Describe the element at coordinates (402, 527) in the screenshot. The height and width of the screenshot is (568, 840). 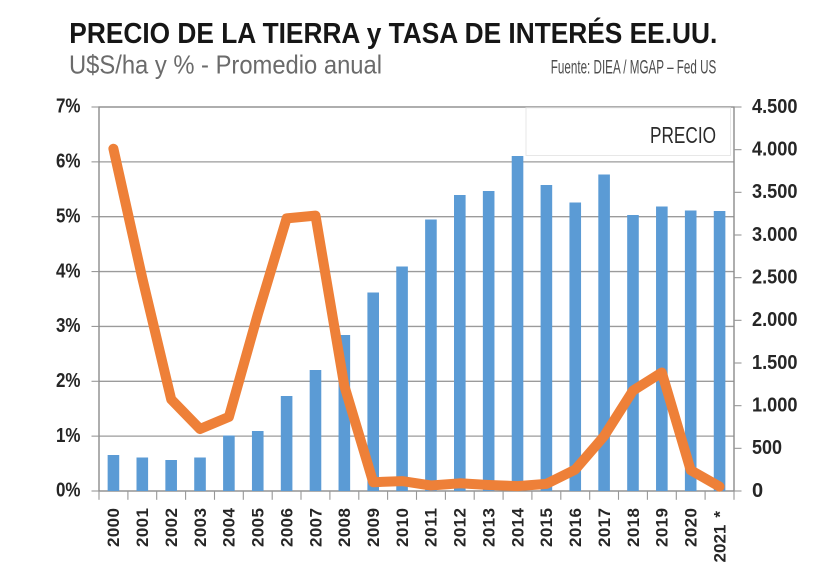
I see `svg-text: 2010` at that location.